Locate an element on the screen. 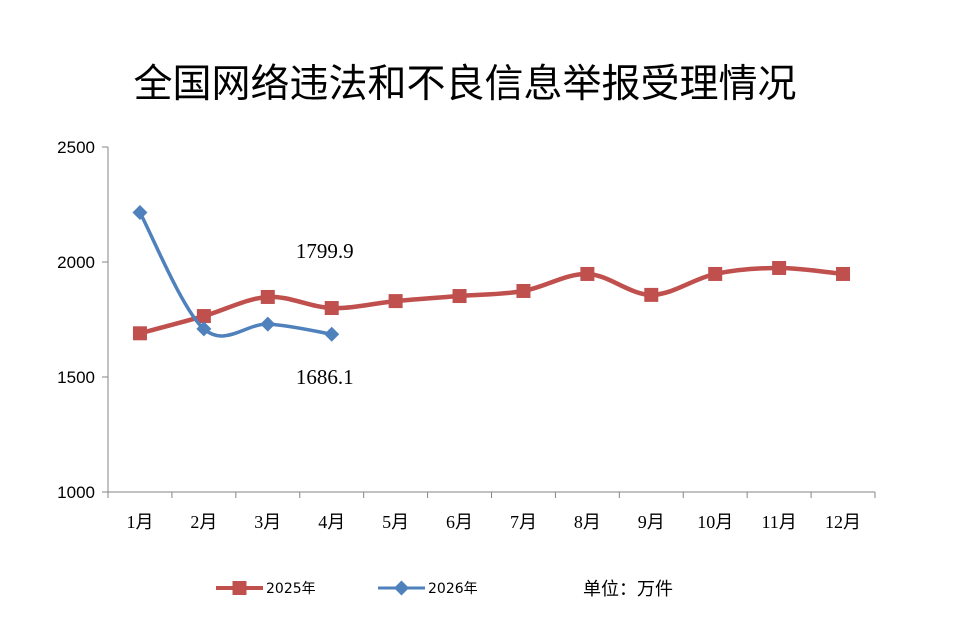 The height and width of the screenshot is (641, 953). data-labels: 1799.9 1686.1 is located at coordinates (325, 314).